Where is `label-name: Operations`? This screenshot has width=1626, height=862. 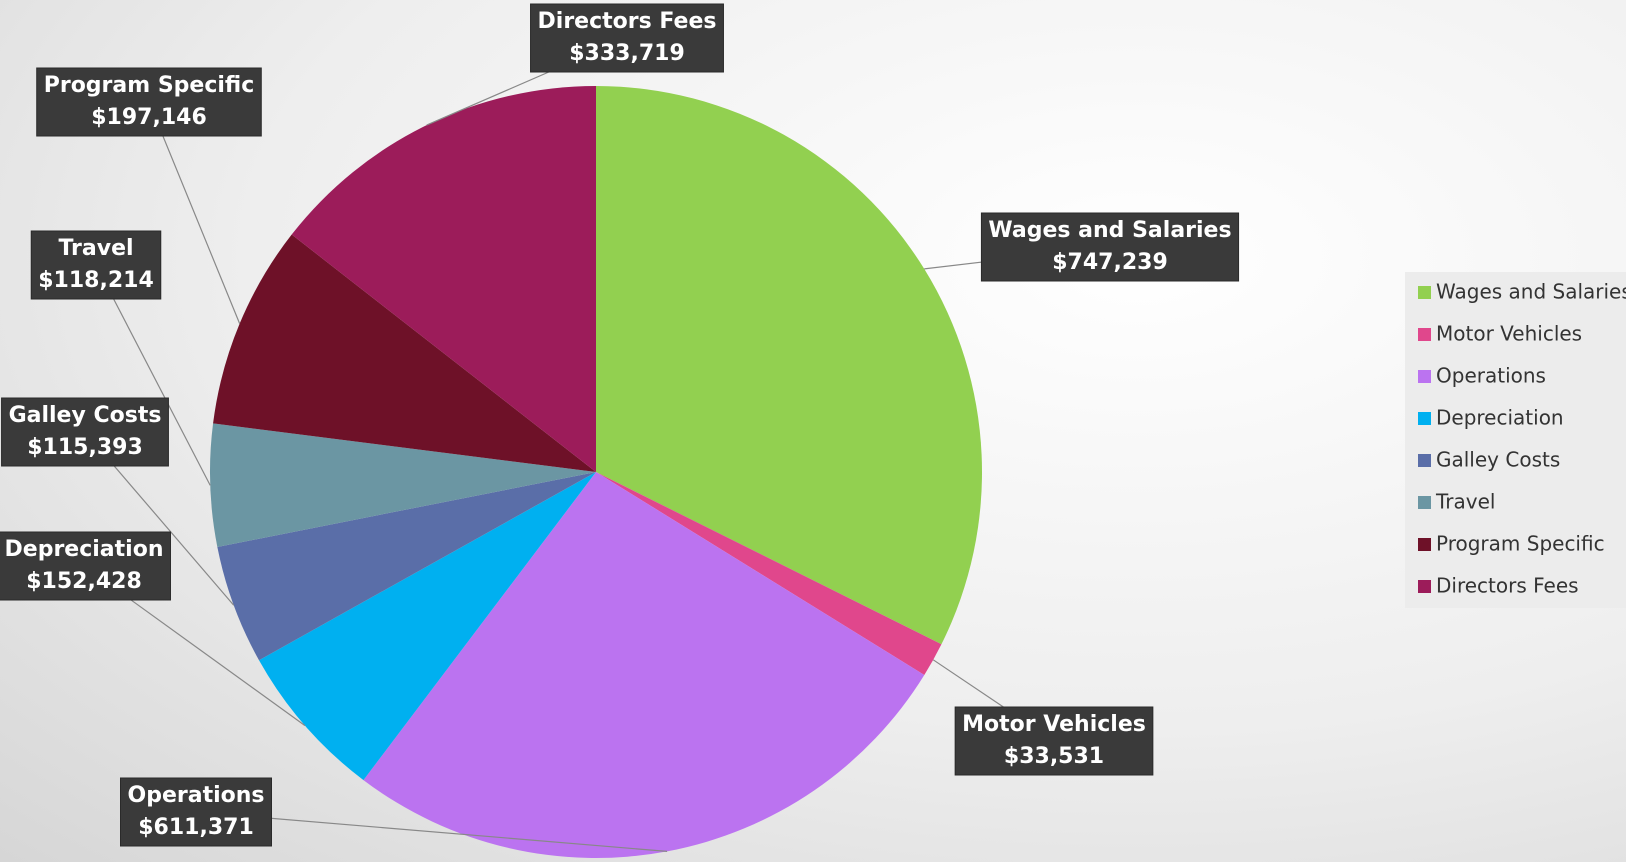
label-name: Operations is located at coordinates (196, 795).